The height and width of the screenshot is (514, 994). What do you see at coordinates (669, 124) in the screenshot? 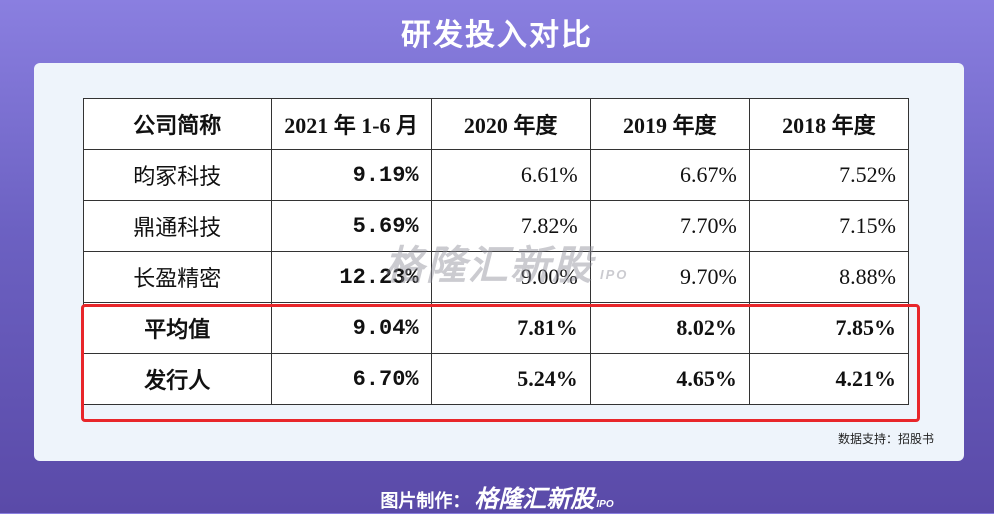
I see `header-2019: 2019 年度` at bounding box center [669, 124].